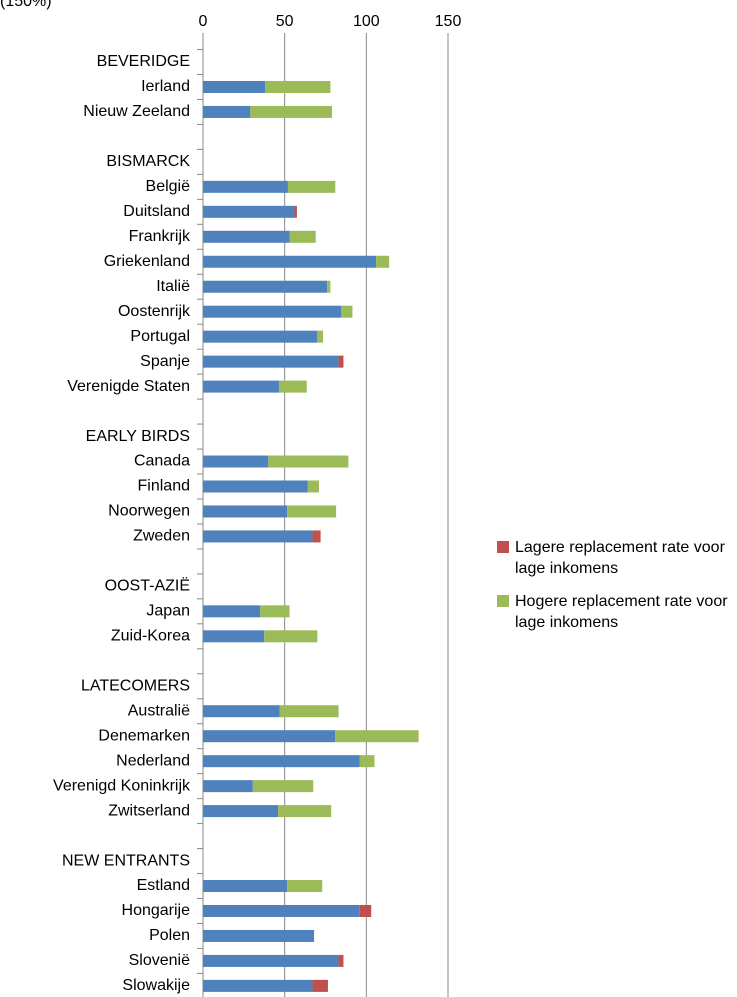 Image resolution: width=737 pixels, height=997 pixels. Describe the element at coordinates (147, 586) in the screenshot. I see `y-tick-label: OOST-AZIË` at that location.